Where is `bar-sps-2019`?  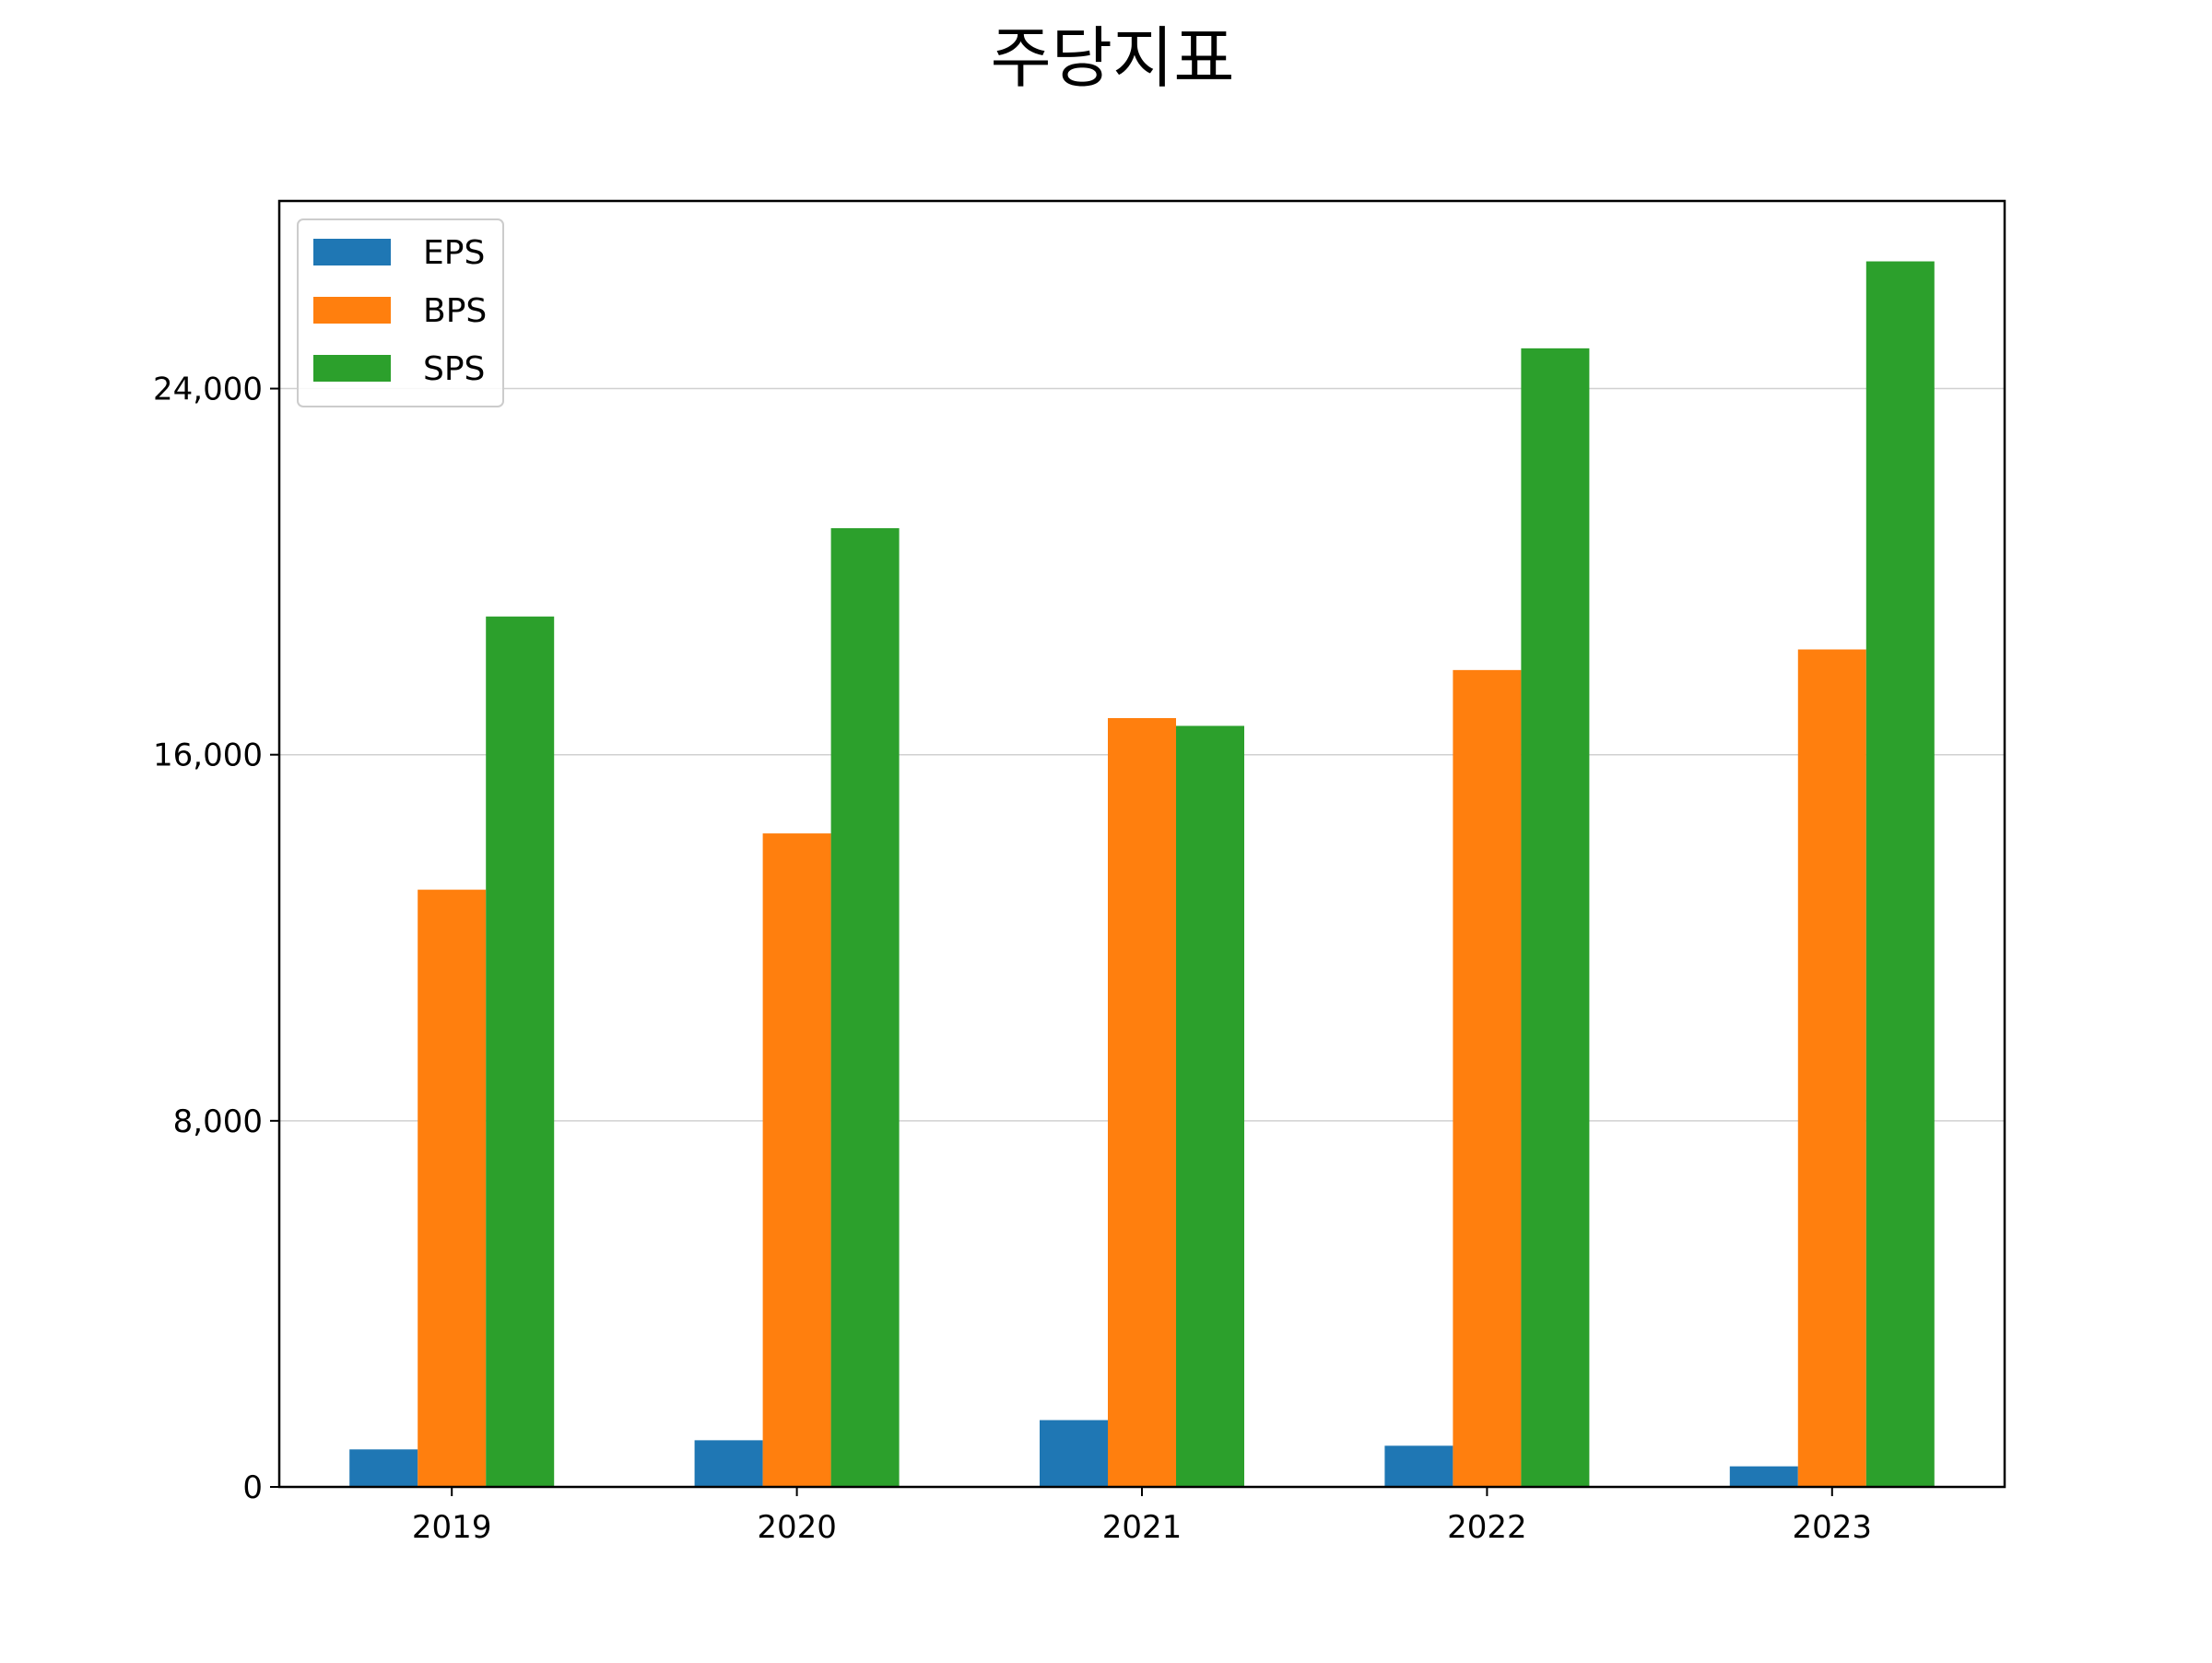 bar-sps-2019 is located at coordinates (520, 1051).